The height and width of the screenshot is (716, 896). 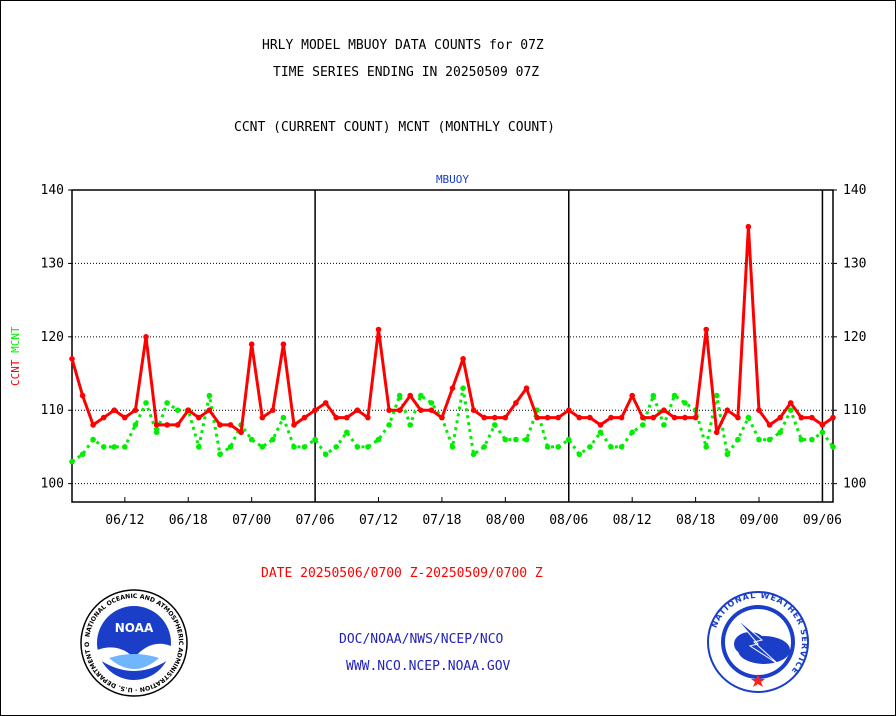 What do you see at coordinates (134, 628) in the screenshot?
I see `noaa-logo-text: NOAA` at bounding box center [134, 628].